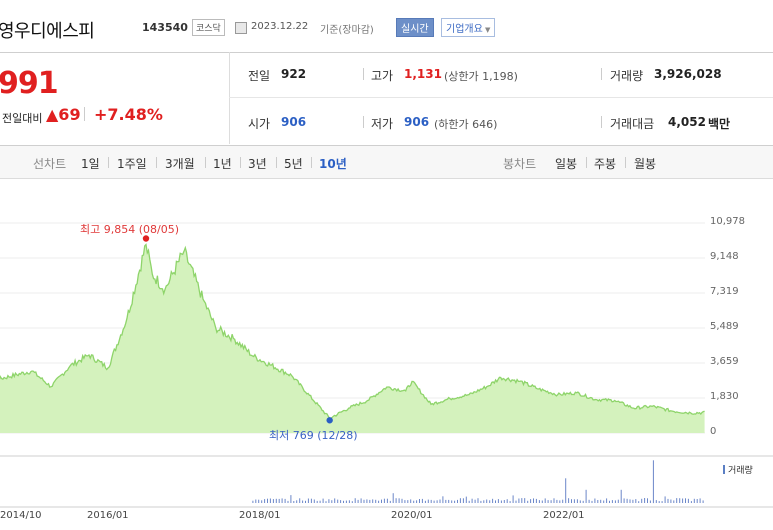 This screenshot has height=530, width=773. Describe the element at coordinates (347, 30) in the screenshot. I see `quote-basis: 기준(장마감)` at that location.